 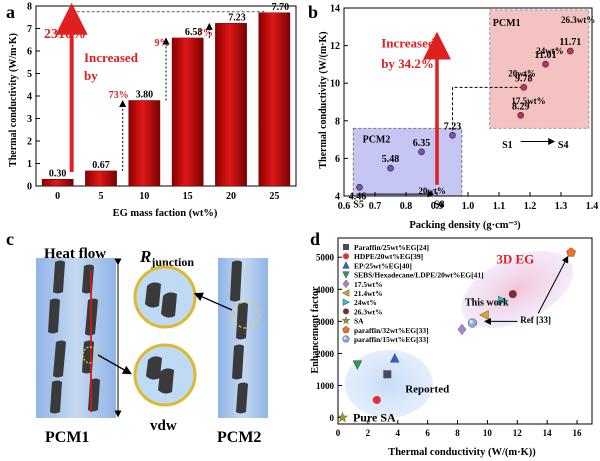 I want to click on legend-label: 17.5wt%, so click(x=368, y=284).